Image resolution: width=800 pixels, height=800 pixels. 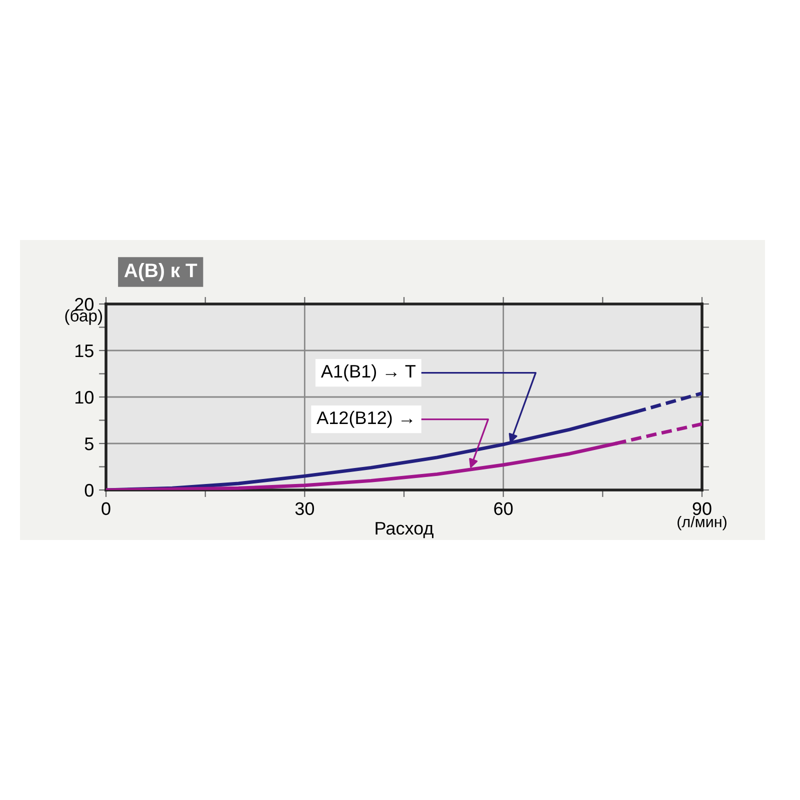 I want to click on x-tick-label: 60, so click(x=503, y=509).